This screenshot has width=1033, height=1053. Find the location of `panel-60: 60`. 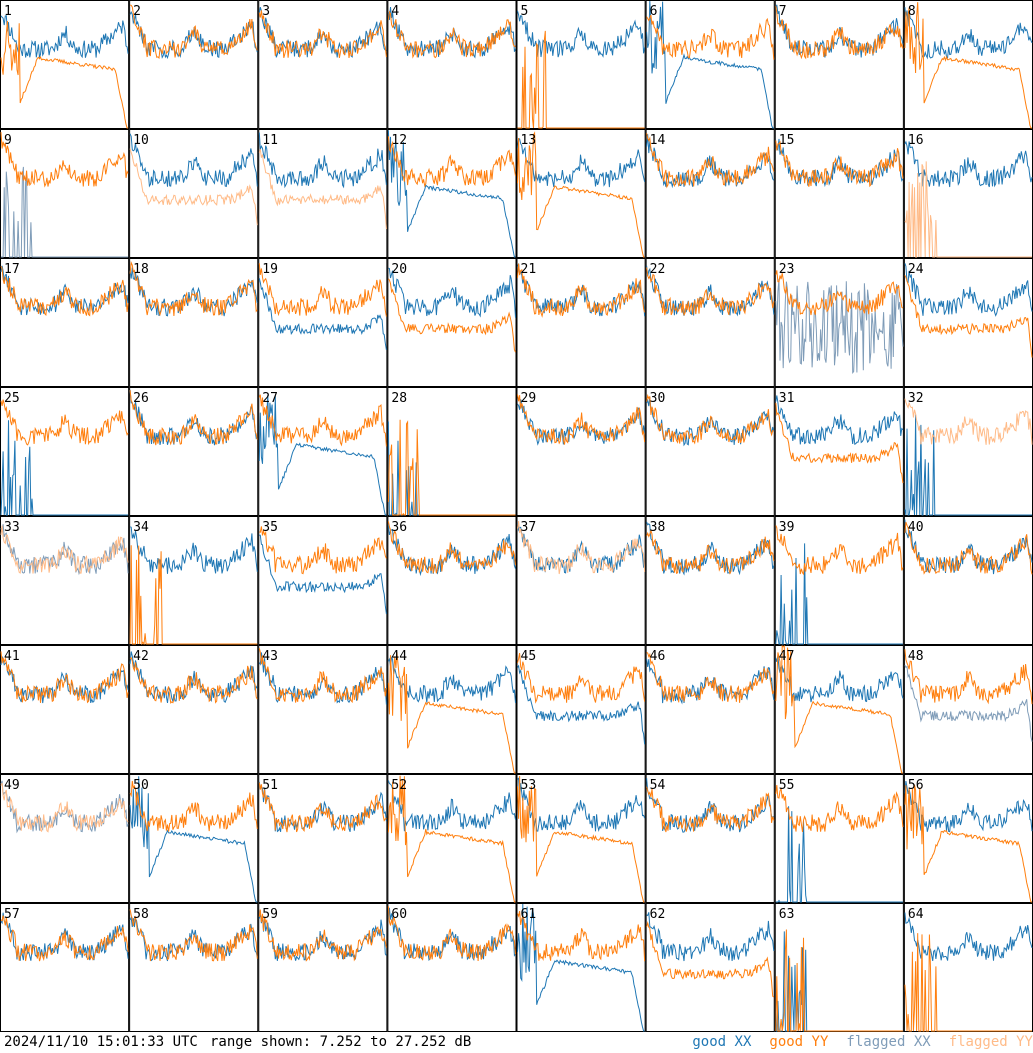

panel-60: 60 is located at coordinates (452, 967).